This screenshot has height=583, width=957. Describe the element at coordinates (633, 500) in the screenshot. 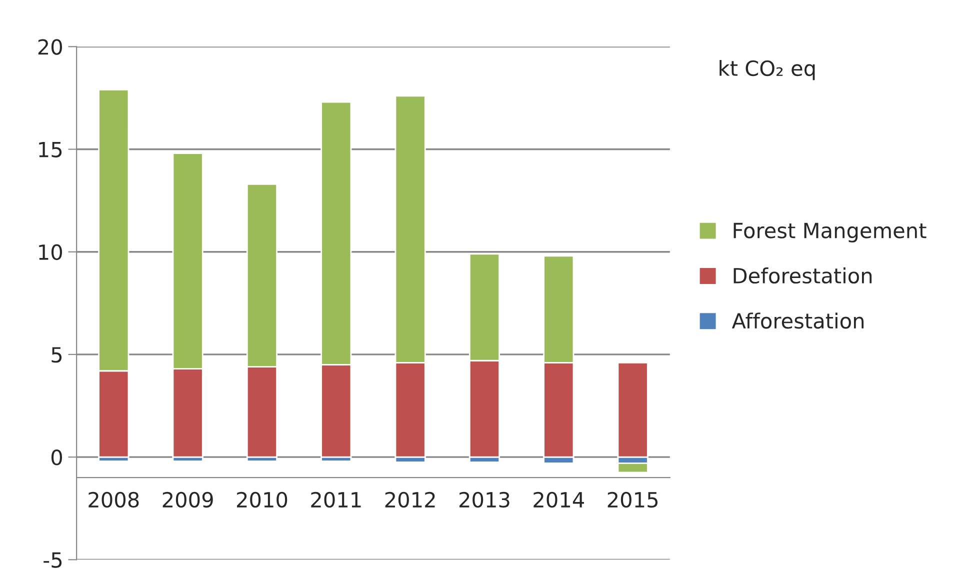

I see `x-tick-label: 2015` at that location.